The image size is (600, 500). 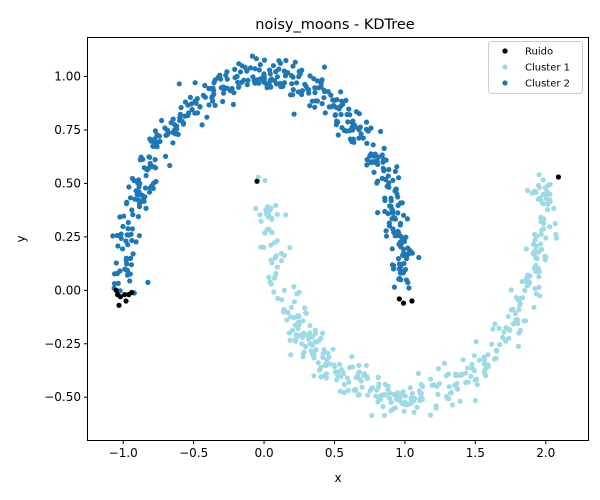 I want to click on point-ruido, so click(x=120, y=297).